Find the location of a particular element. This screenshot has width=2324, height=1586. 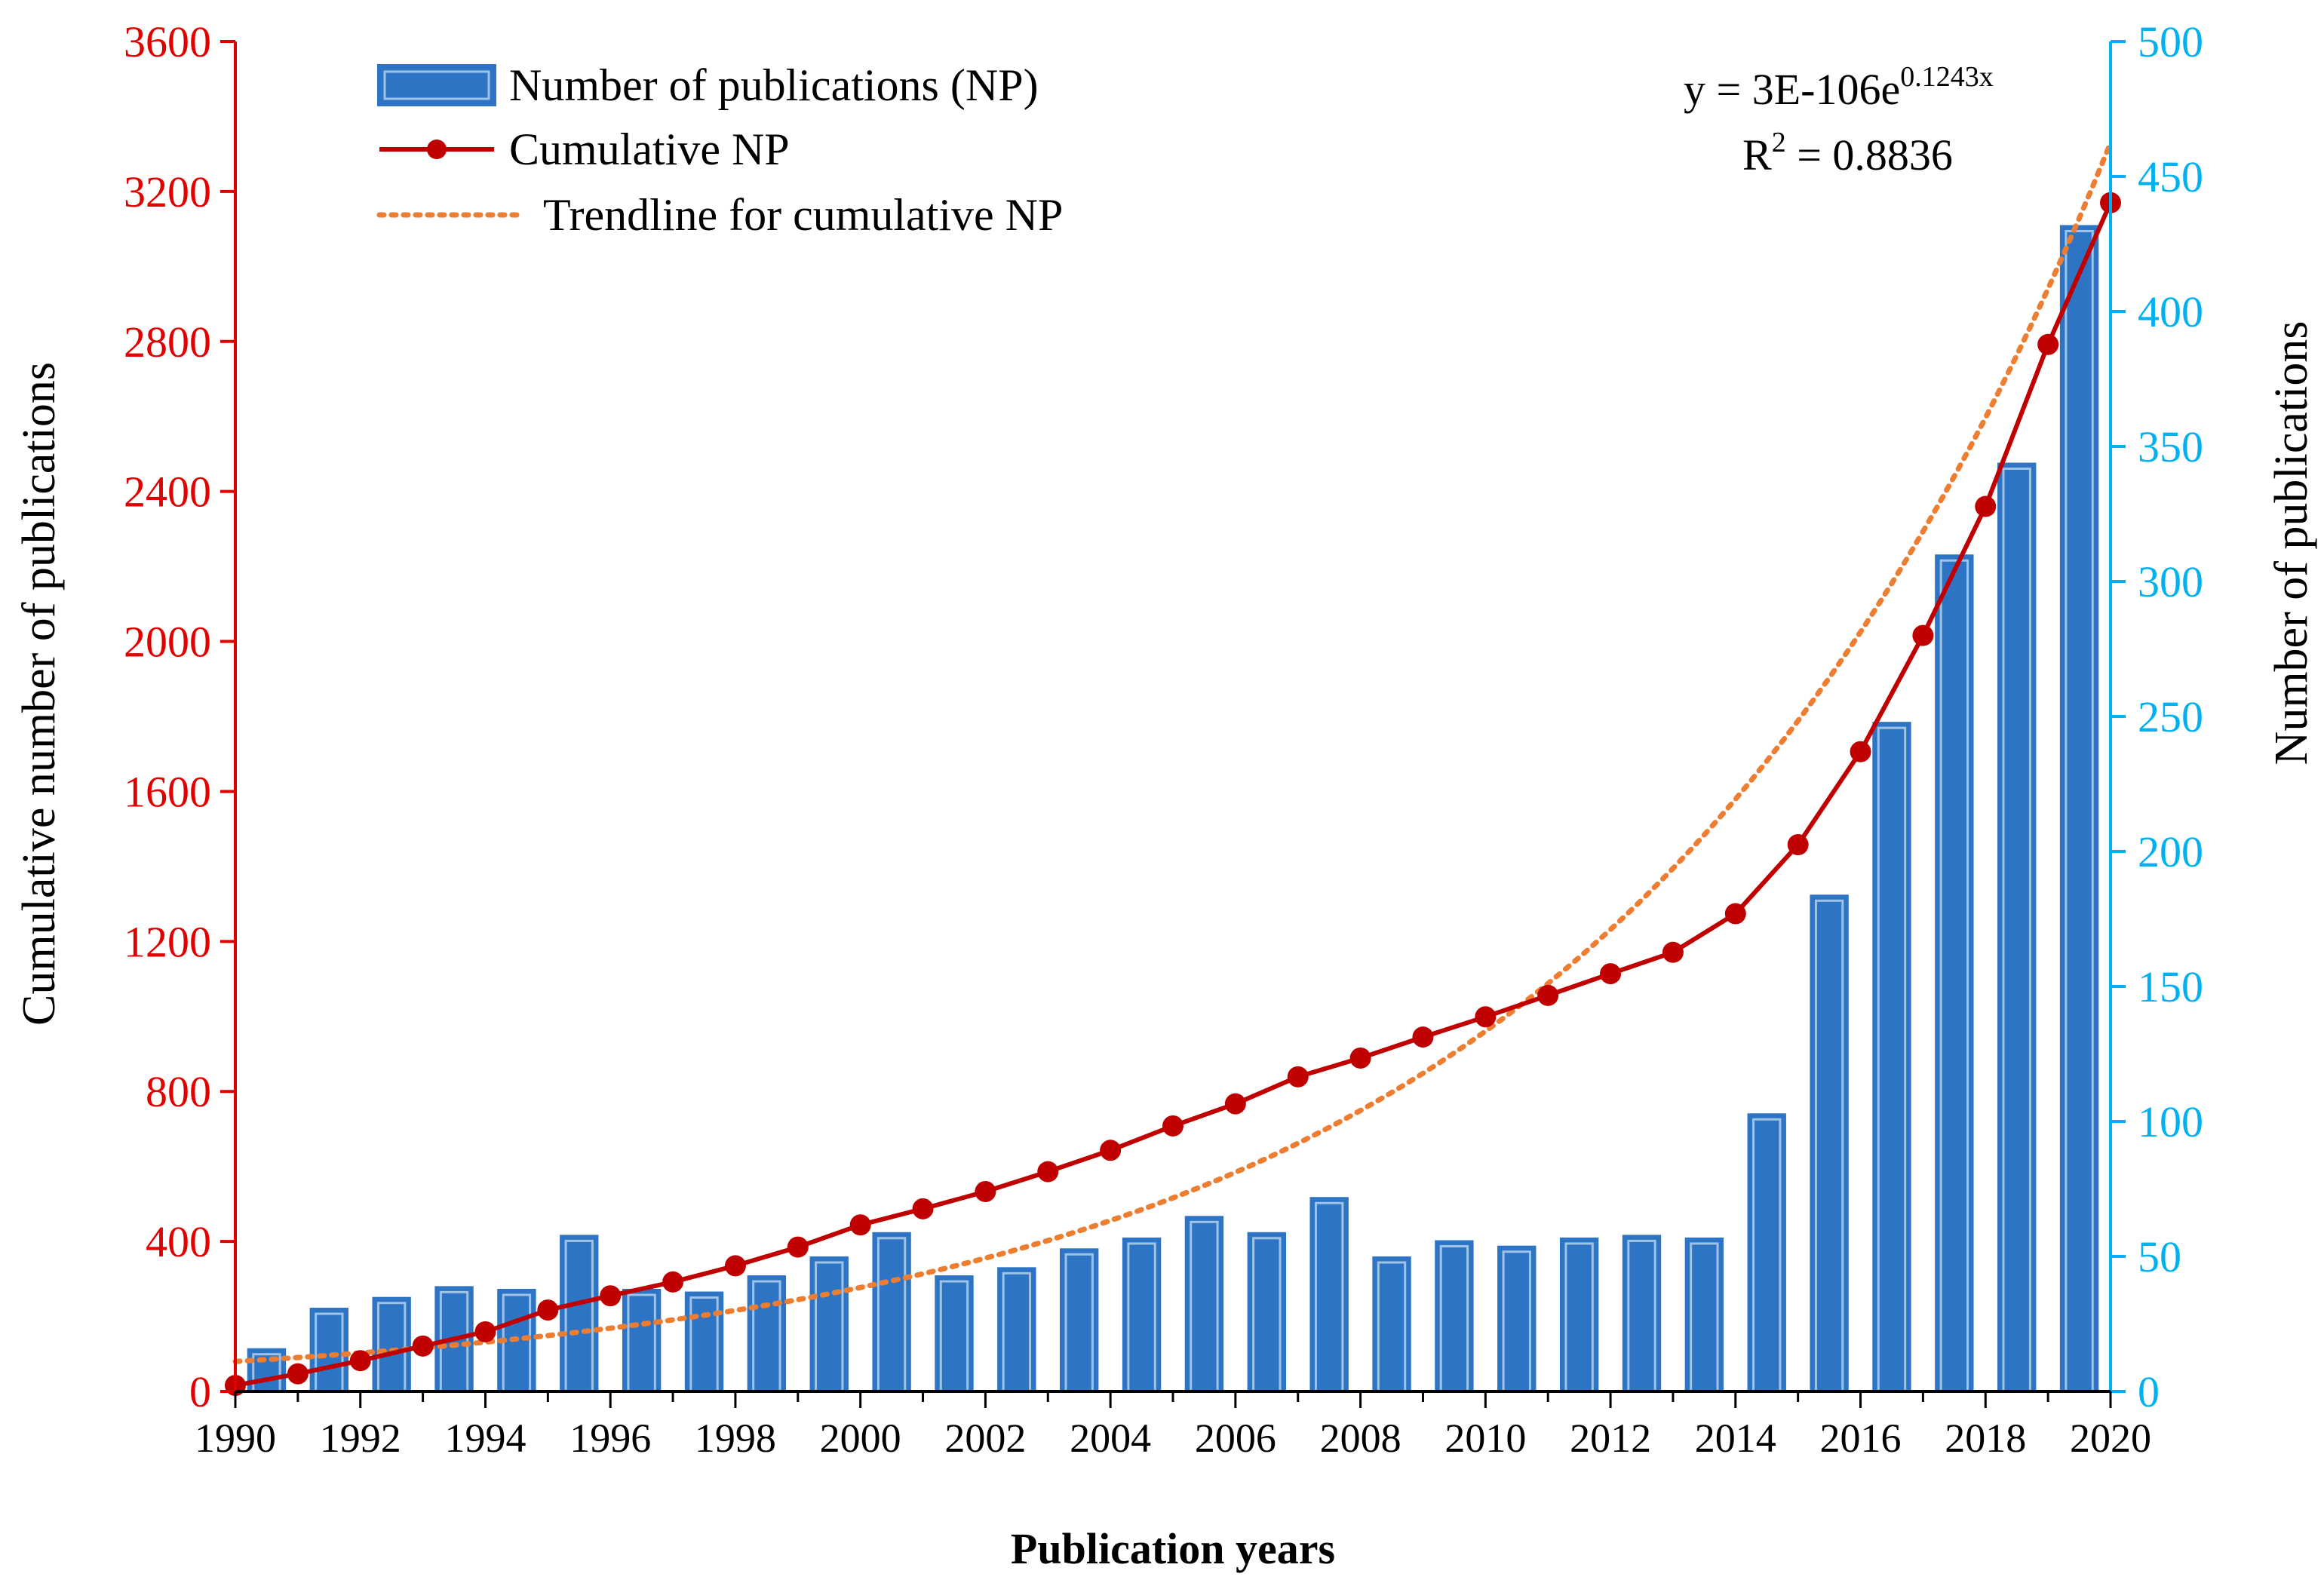

cumulative-point-2001 is located at coordinates (923, 1208).